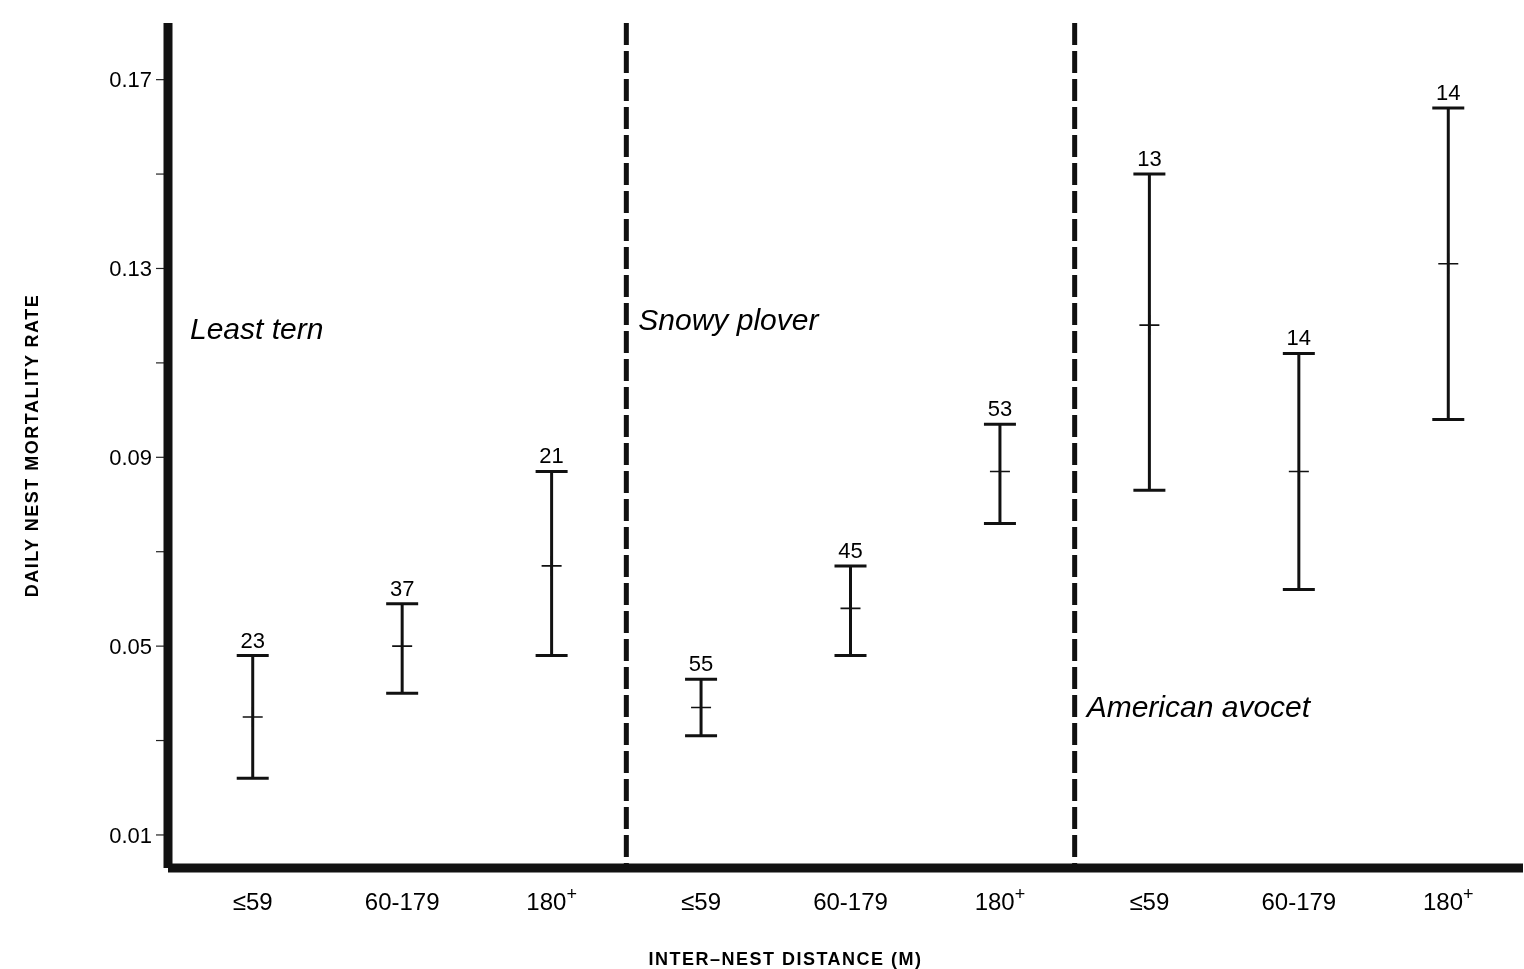 This screenshot has height=969, width=1524. Describe the element at coordinates (1149, 159) in the screenshot. I see `annotation: 13` at that location.